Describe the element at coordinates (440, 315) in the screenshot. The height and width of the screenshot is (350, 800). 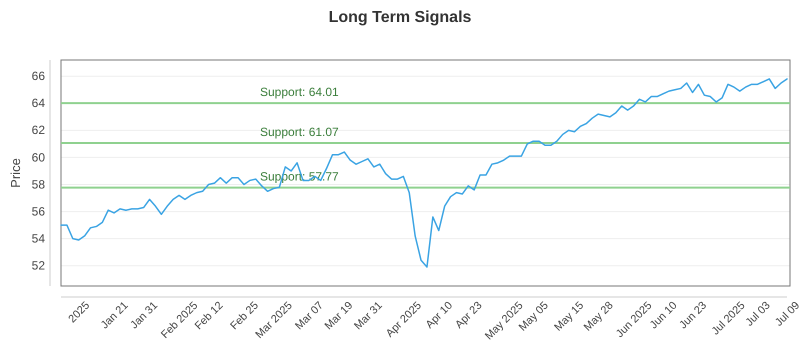
I see `x-tick-label: Apr 10` at that location.